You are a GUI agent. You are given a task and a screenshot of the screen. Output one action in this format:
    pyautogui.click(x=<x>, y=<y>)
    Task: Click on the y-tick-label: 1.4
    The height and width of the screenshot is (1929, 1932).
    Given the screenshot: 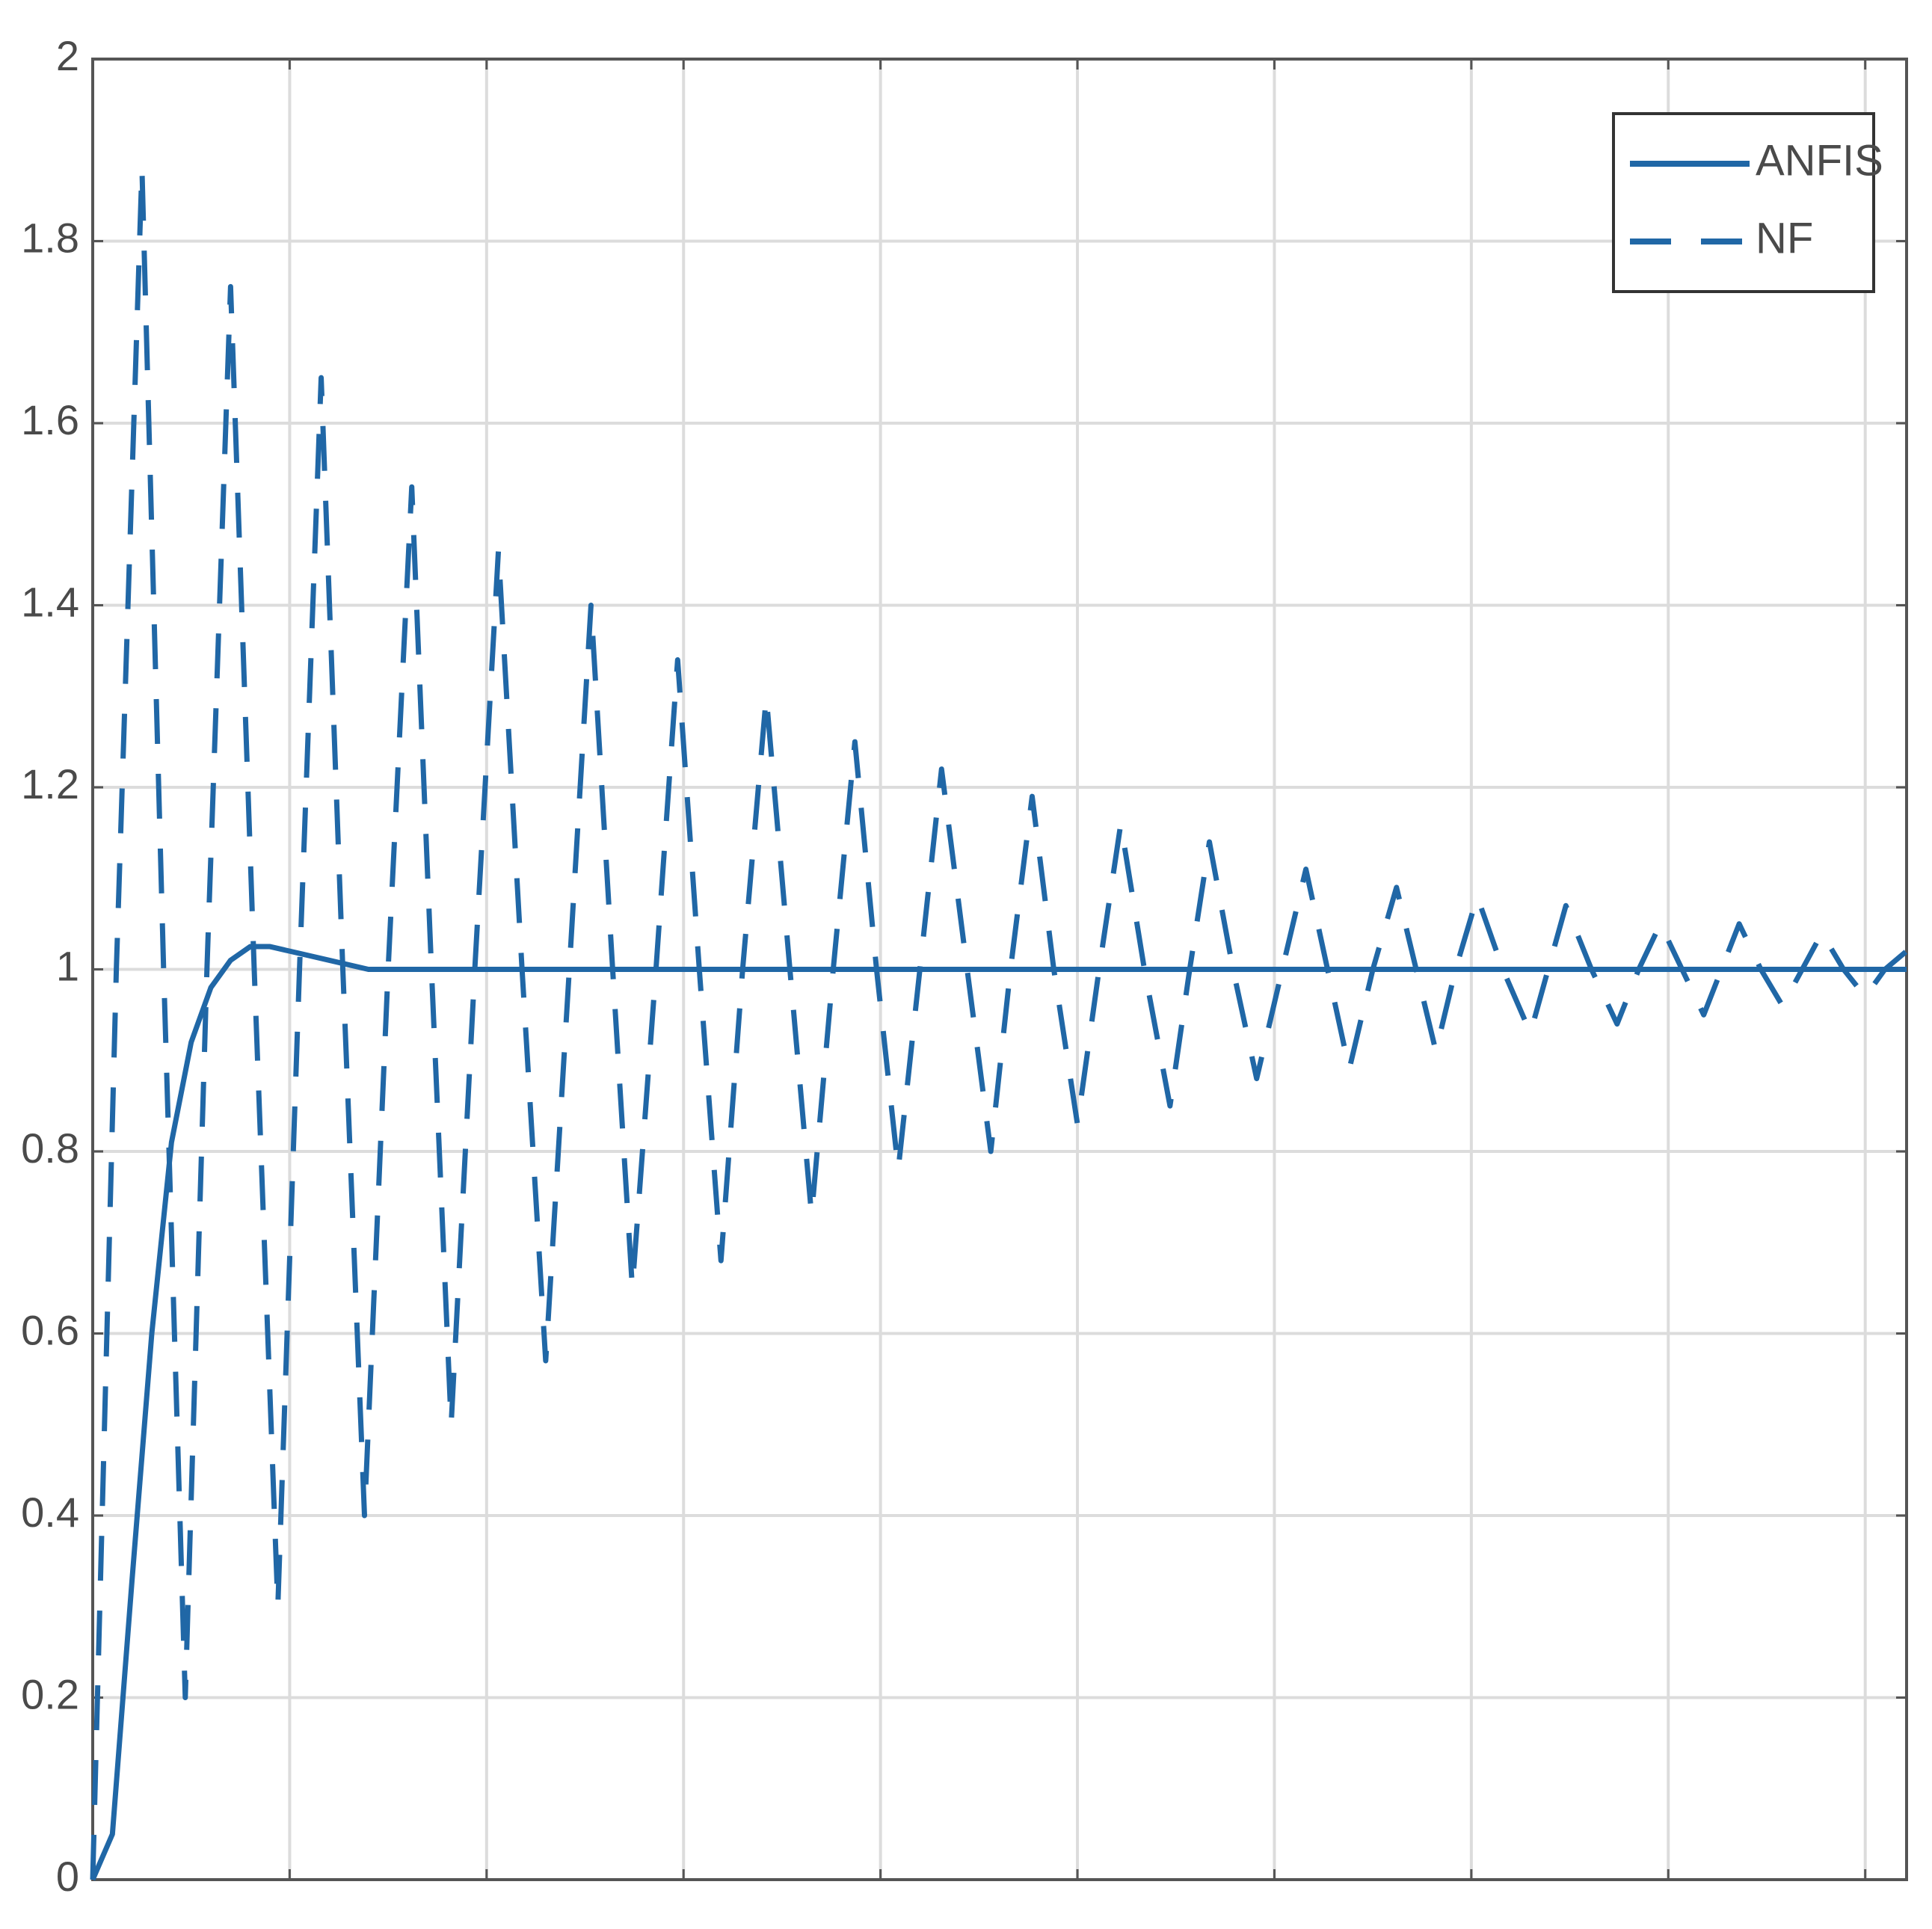 What is the action you would take?
    pyautogui.click(x=50, y=601)
    